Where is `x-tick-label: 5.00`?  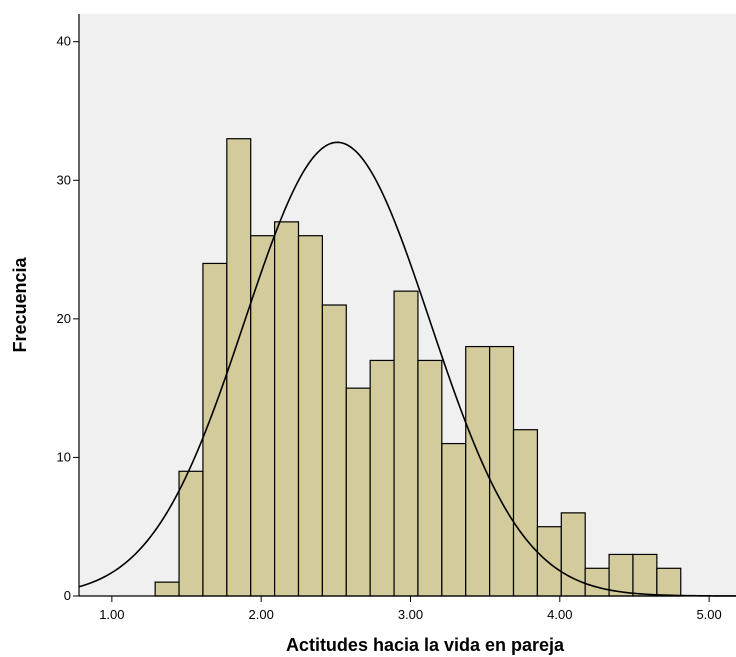 x-tick-label: 5.00 is located at coordinates (708, 614).